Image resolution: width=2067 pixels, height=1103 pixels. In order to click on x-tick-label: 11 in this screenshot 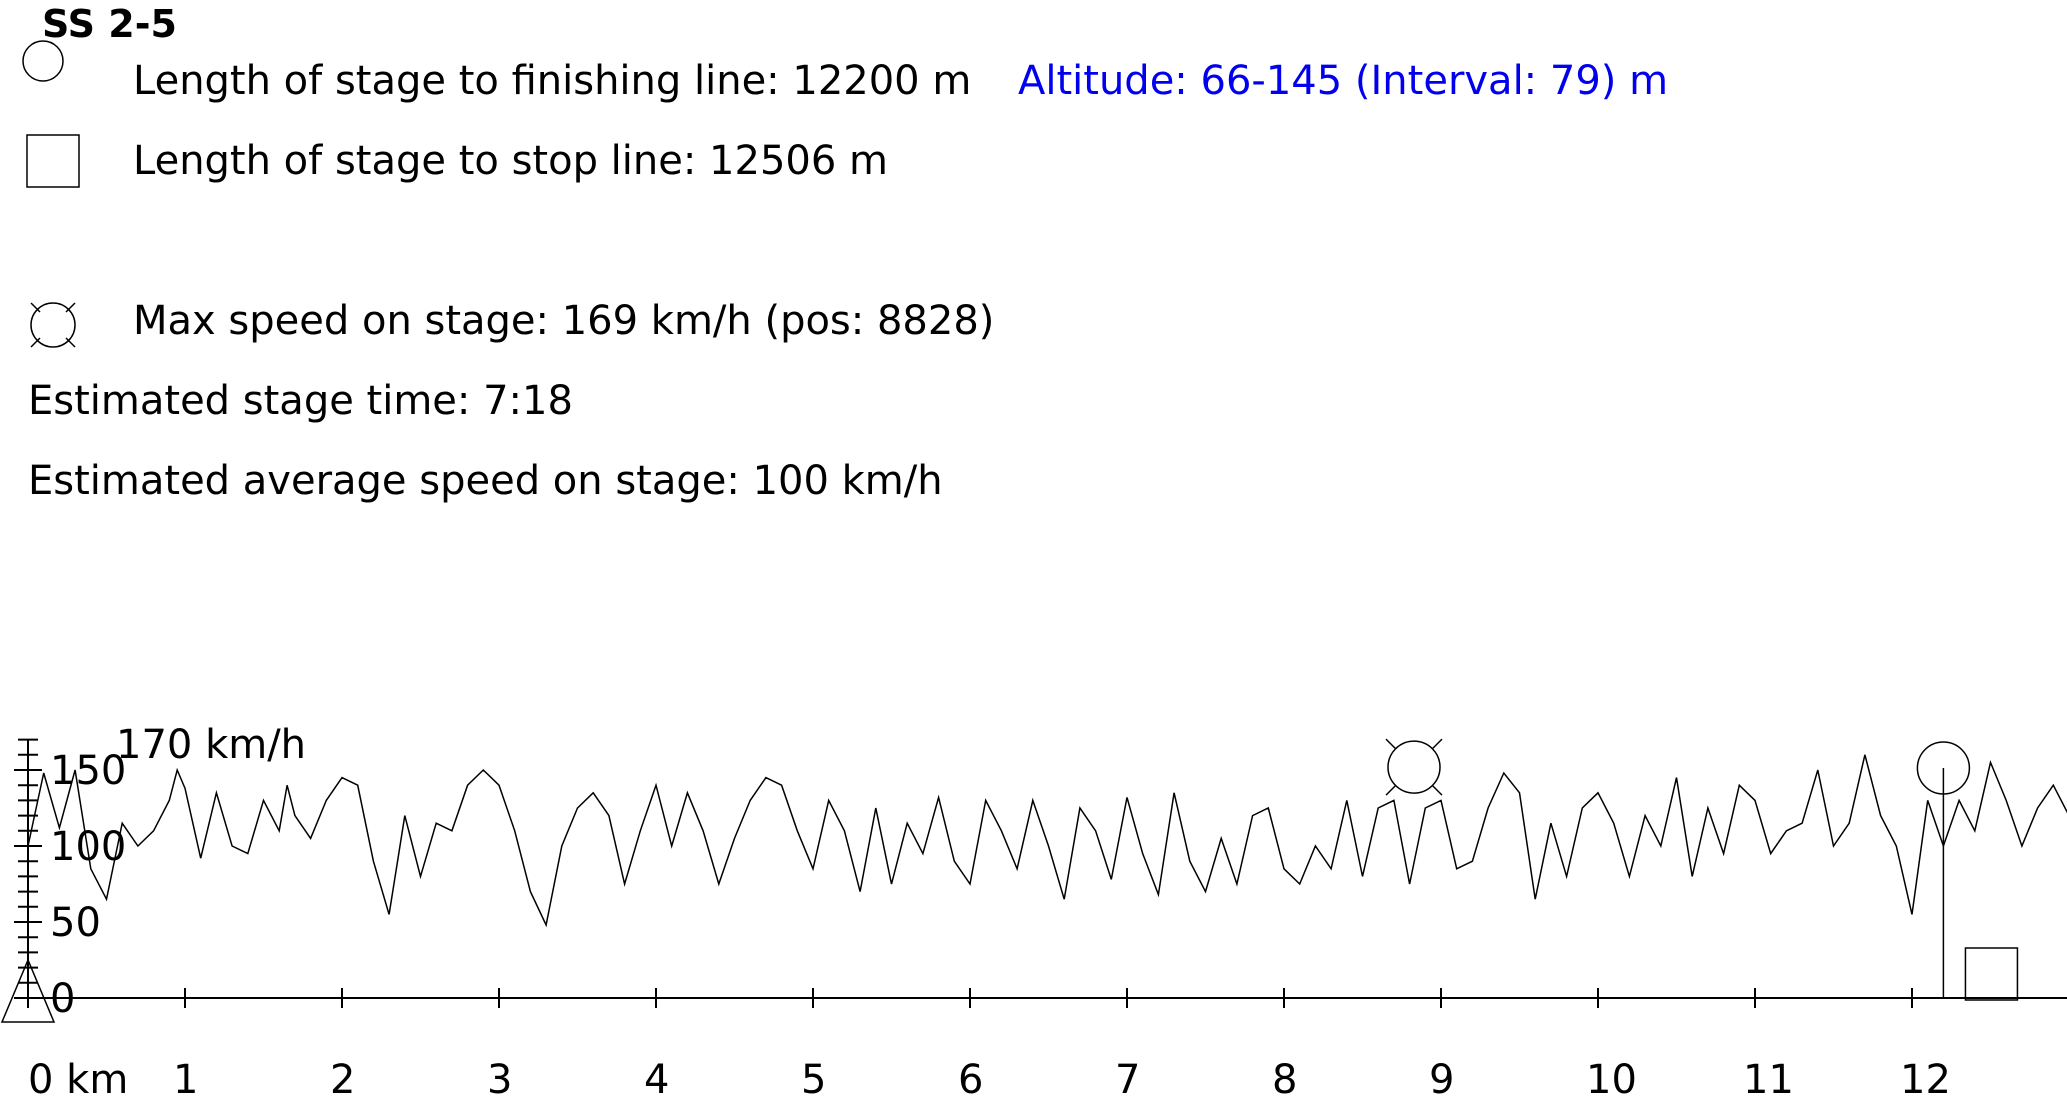, I will do `click(1768, 1080)`.